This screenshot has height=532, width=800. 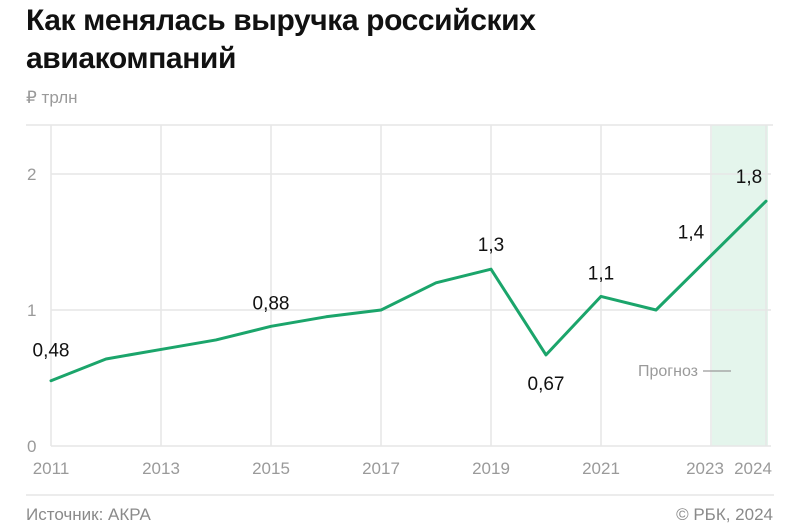 I want to click on unit-label: ₽ трлн, so click(x=52, y=97).